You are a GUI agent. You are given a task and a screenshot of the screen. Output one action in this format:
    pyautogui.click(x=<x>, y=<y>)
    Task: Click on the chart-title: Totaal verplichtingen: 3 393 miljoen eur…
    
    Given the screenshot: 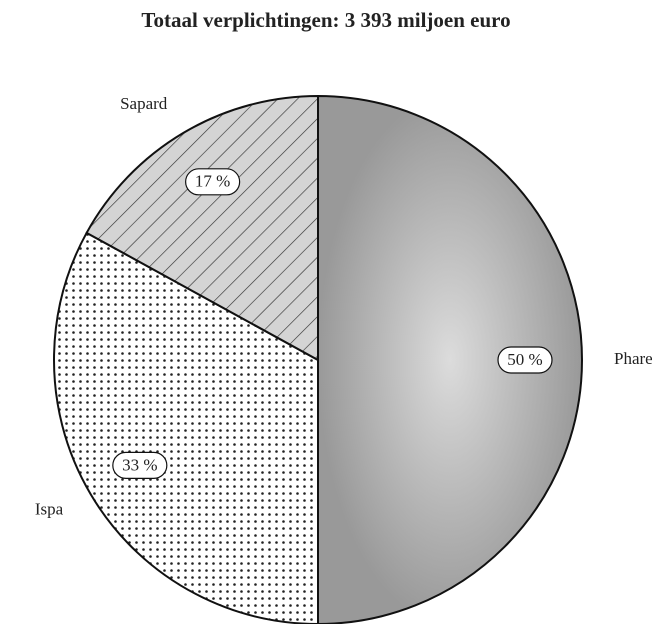 What is the action you would take?
    pyautogui.click(x=325, y=20)
    